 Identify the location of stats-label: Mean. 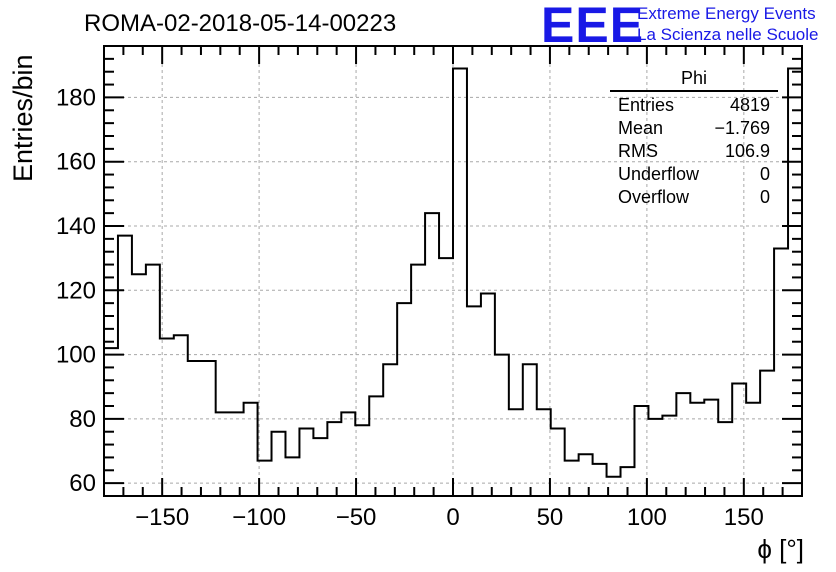
(641, 128).